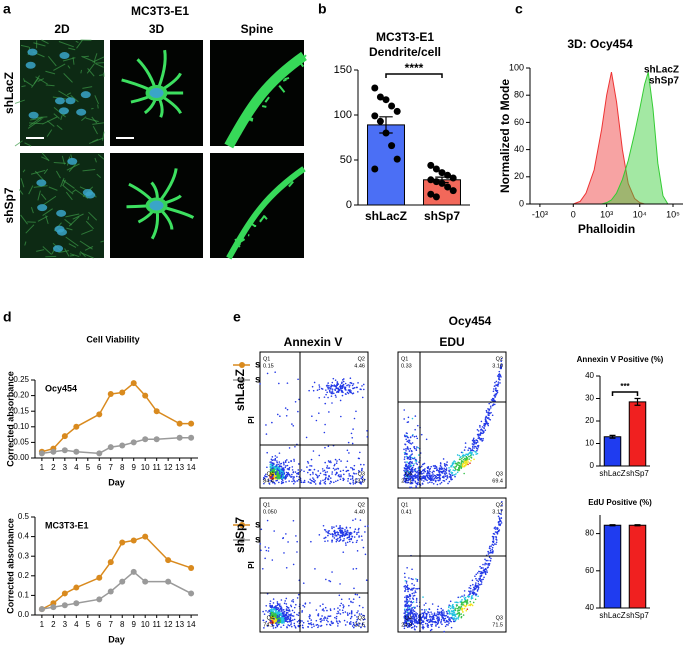 The height and width of the screenshot is (657, 685). What do you see at coordinates (640, 214) in the screenshot?
I see `x-tick-label: 10⁴` at bounding box center [640, 214].